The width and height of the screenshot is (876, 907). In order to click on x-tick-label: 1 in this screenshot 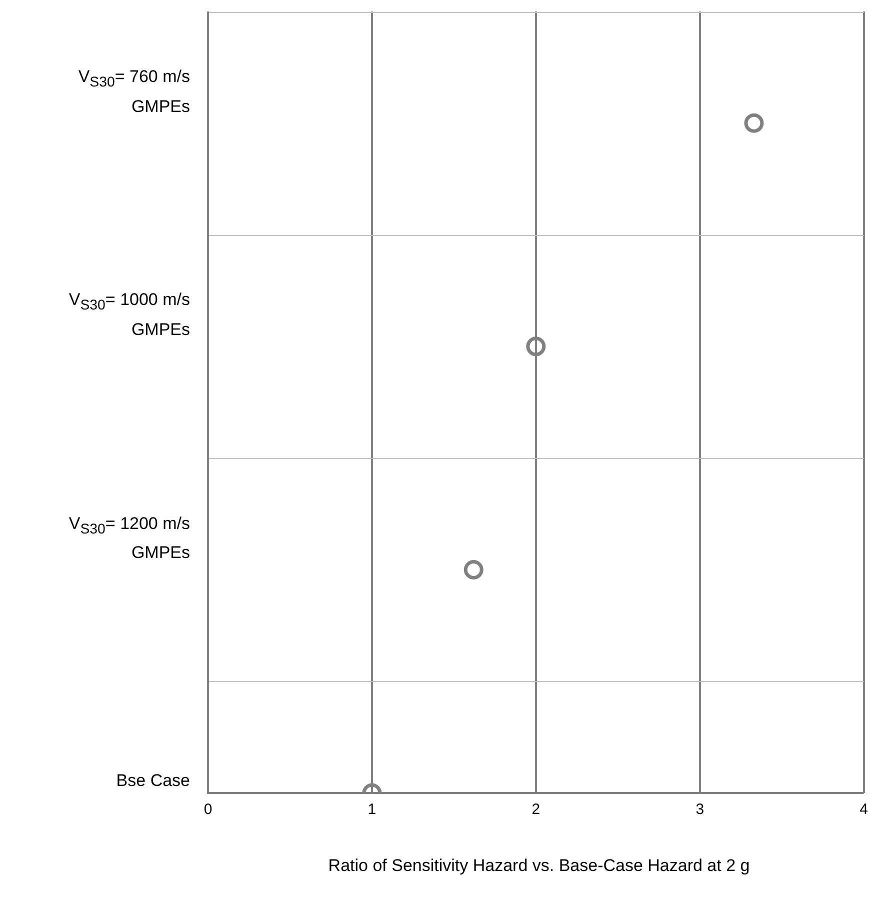, I will do `click(372, 809)`.